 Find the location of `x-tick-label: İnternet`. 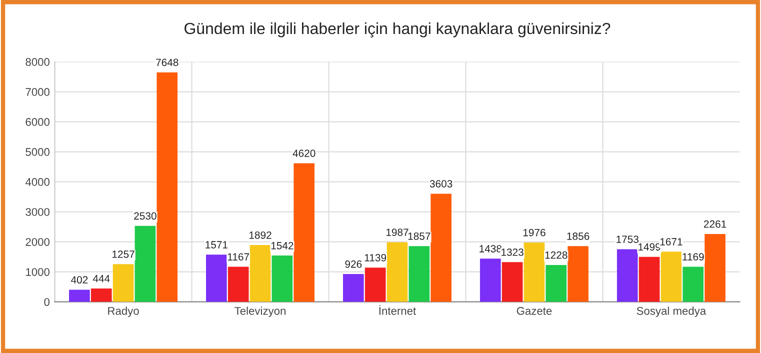

x-tick-label: İnternet is located at coordinates (397, 310).